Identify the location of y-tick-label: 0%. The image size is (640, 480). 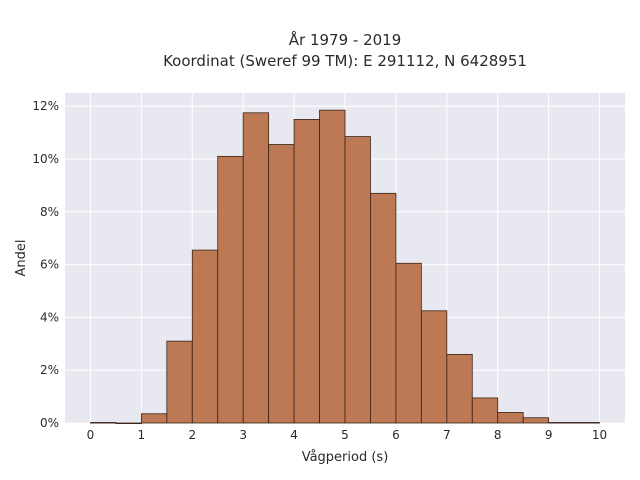
(49, 423).